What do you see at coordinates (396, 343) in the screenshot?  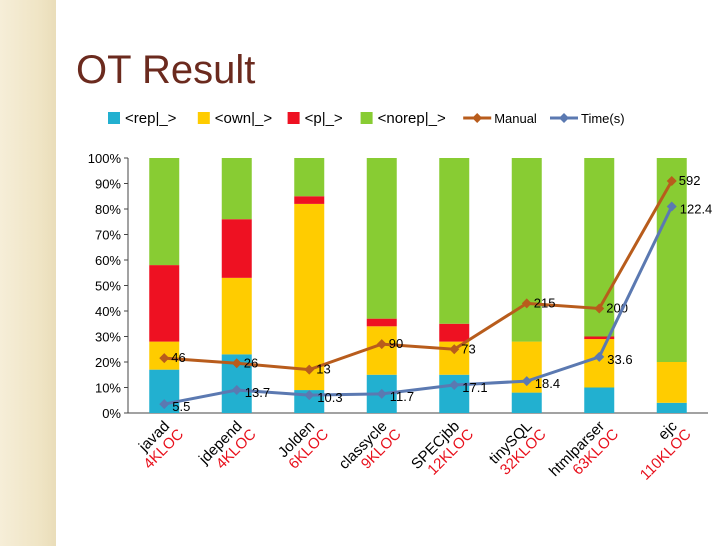 I see `data-label: 90` at bounding box center [396, 343].